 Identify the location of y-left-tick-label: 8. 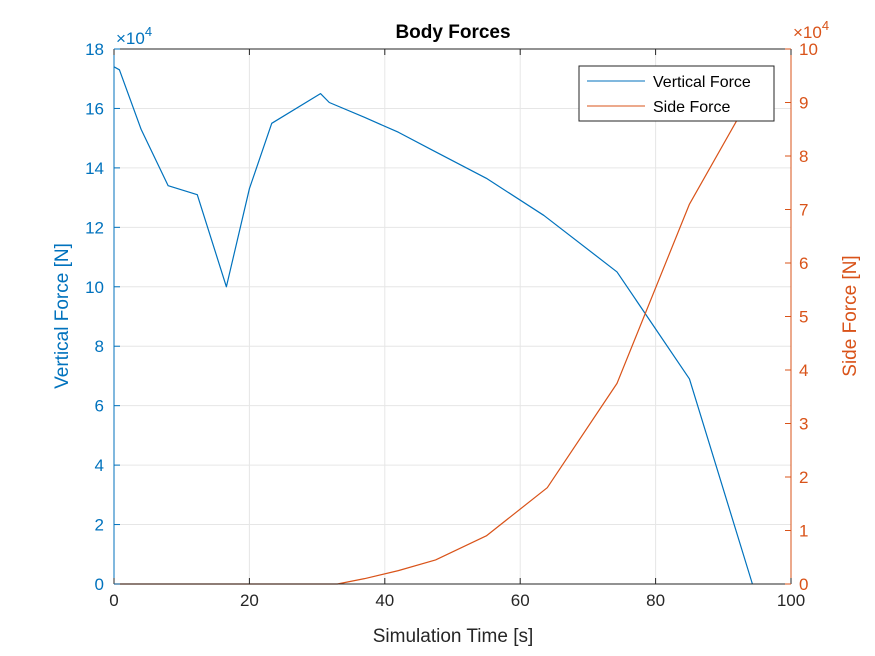
(99, 346).